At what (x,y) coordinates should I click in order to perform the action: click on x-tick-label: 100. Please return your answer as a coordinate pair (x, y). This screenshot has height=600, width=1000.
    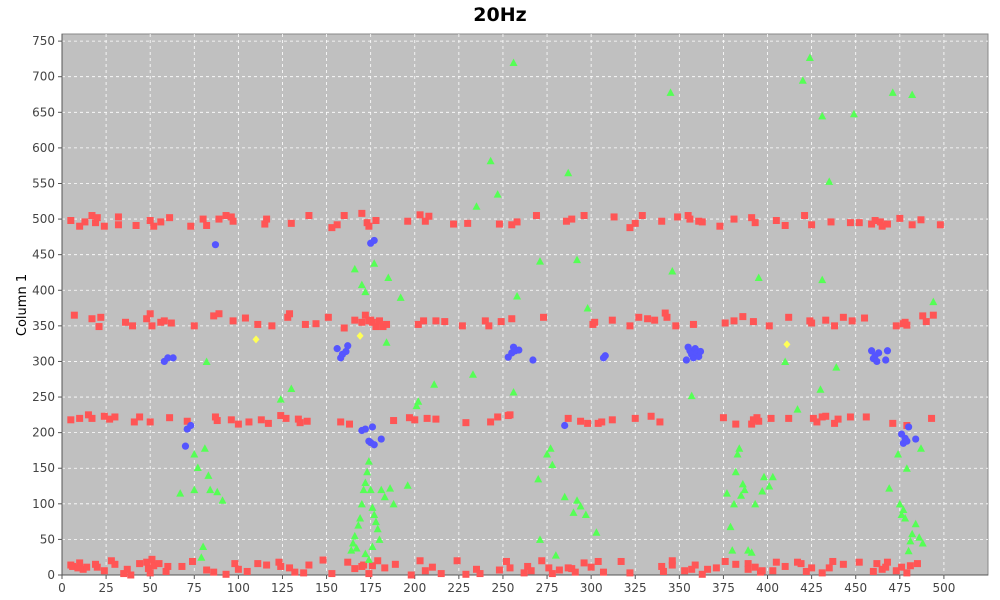
    Looking at the image, I should click on (238, 588).